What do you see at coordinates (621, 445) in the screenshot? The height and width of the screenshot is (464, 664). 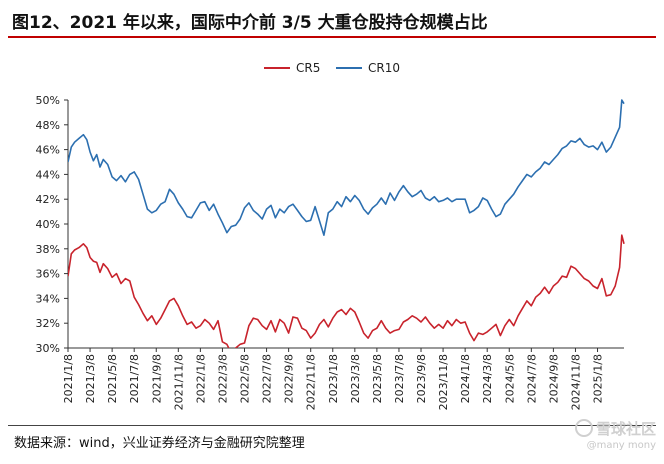 I see `watermark-handle: @many mony` at bounding box center [621, 445].